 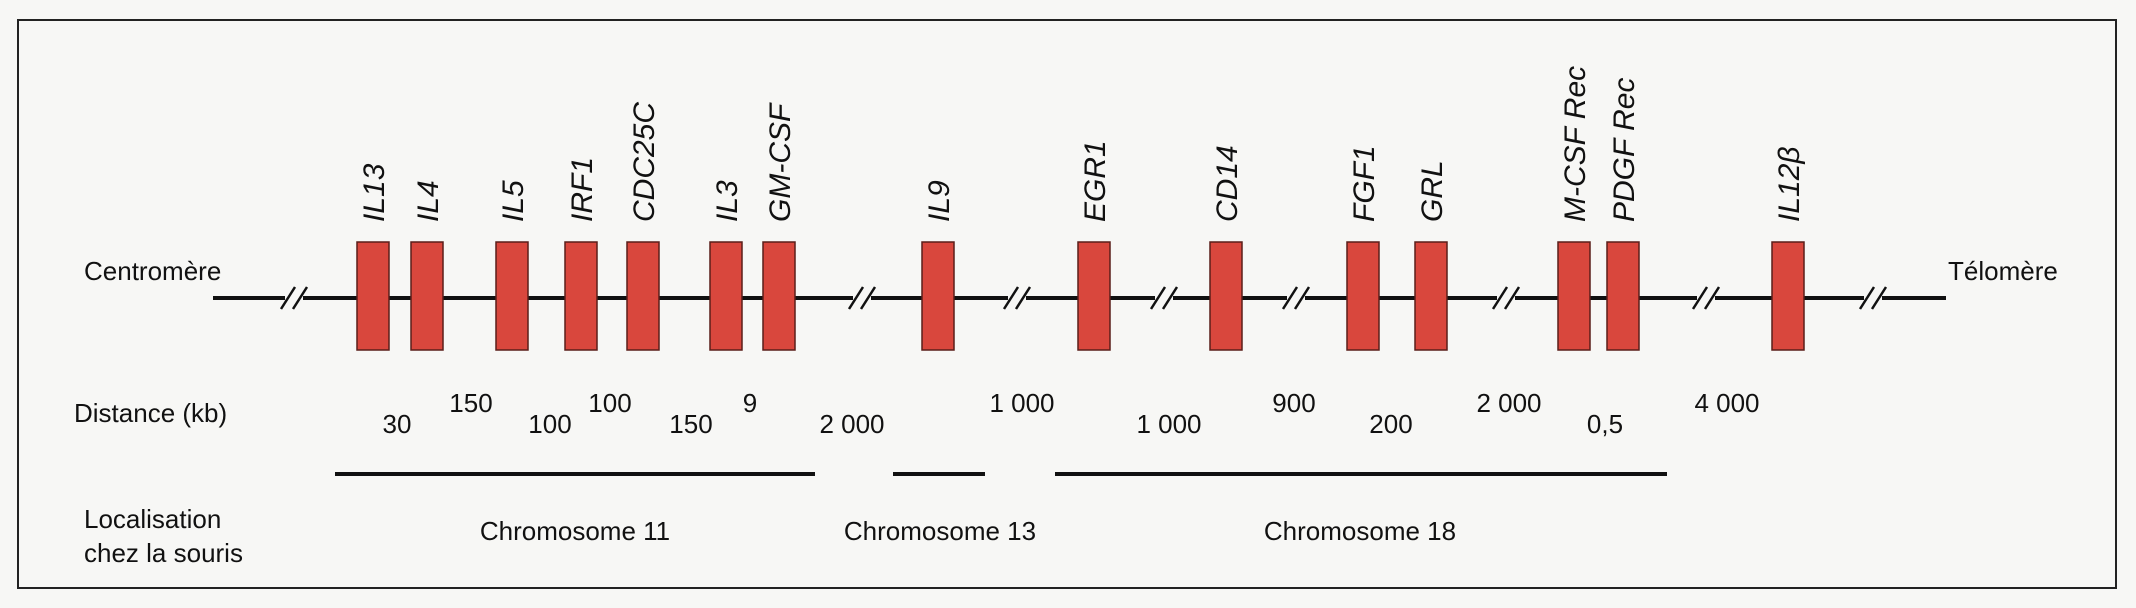 What do you see at coordinates (1390, 424) in the screenshot?
I see `distance-value: 200` at bounding box center [1390, 424].